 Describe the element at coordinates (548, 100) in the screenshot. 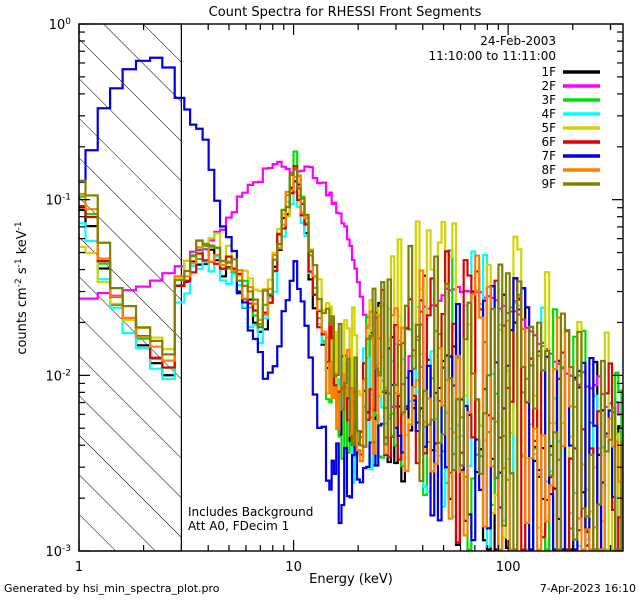

I see `legend-label-3F: 3F` at that location.